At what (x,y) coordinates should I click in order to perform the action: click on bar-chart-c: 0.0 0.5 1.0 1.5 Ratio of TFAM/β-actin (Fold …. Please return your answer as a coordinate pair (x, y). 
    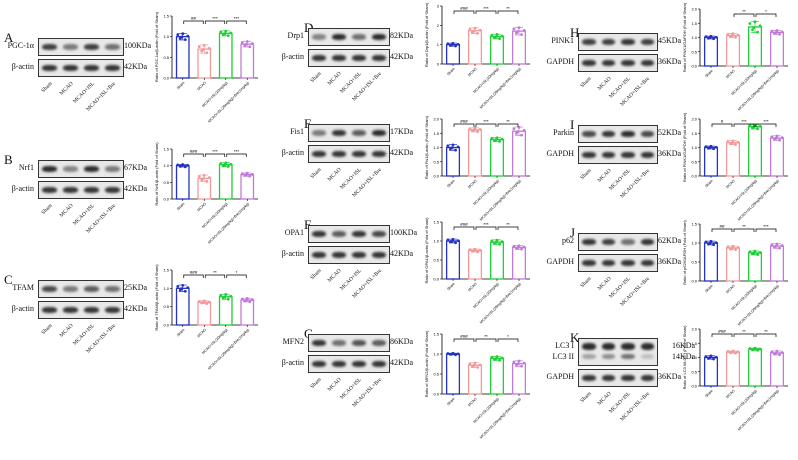
    Looking at the image, I should click on (206, 317).